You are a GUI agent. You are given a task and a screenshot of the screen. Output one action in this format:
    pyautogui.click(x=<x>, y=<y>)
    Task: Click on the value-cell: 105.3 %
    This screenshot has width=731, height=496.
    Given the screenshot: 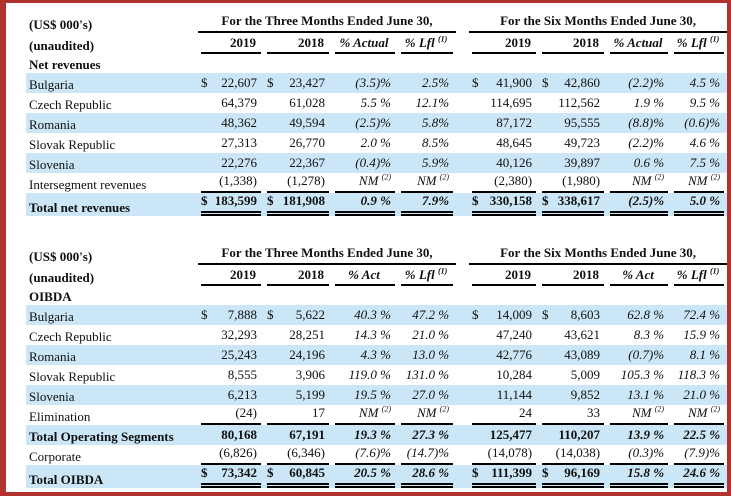 What is the action you would take?
    pyautogui.click(x=642, y=374)
    